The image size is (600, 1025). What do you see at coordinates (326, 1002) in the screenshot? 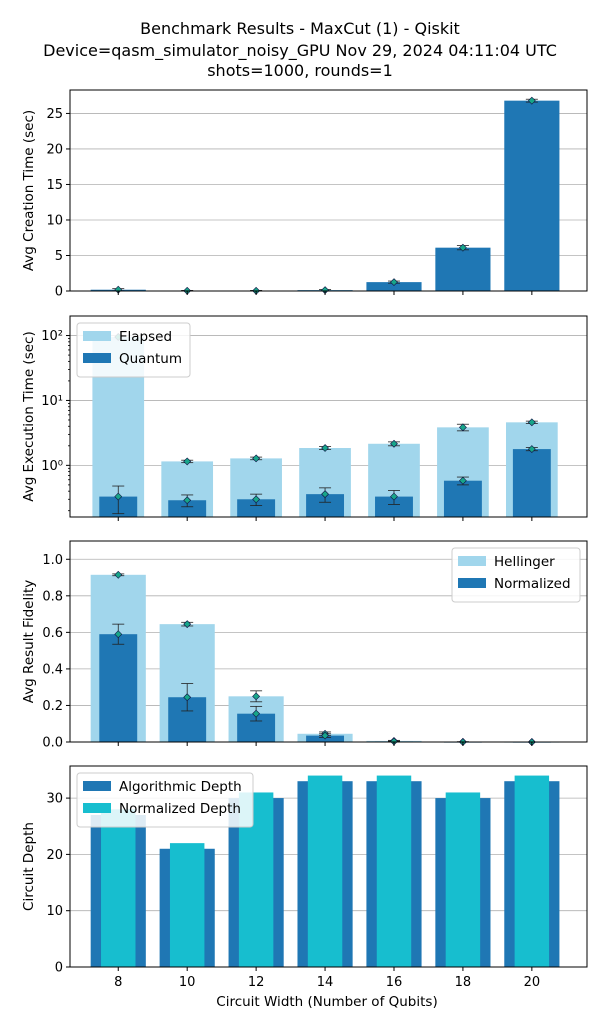
I see `x-axis-label: Circuit Width (Number of Qubits)` at bounding box center [326, 1002].